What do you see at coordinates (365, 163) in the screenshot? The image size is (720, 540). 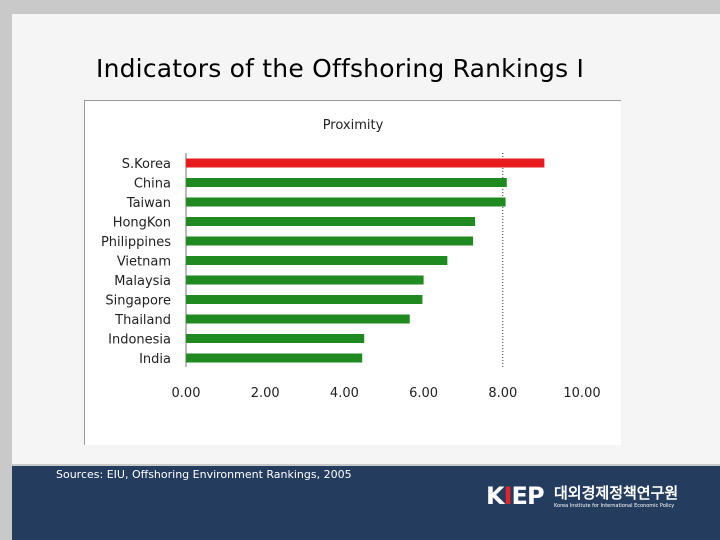 I see `bar-skorea` at bounding box center [365, 163].